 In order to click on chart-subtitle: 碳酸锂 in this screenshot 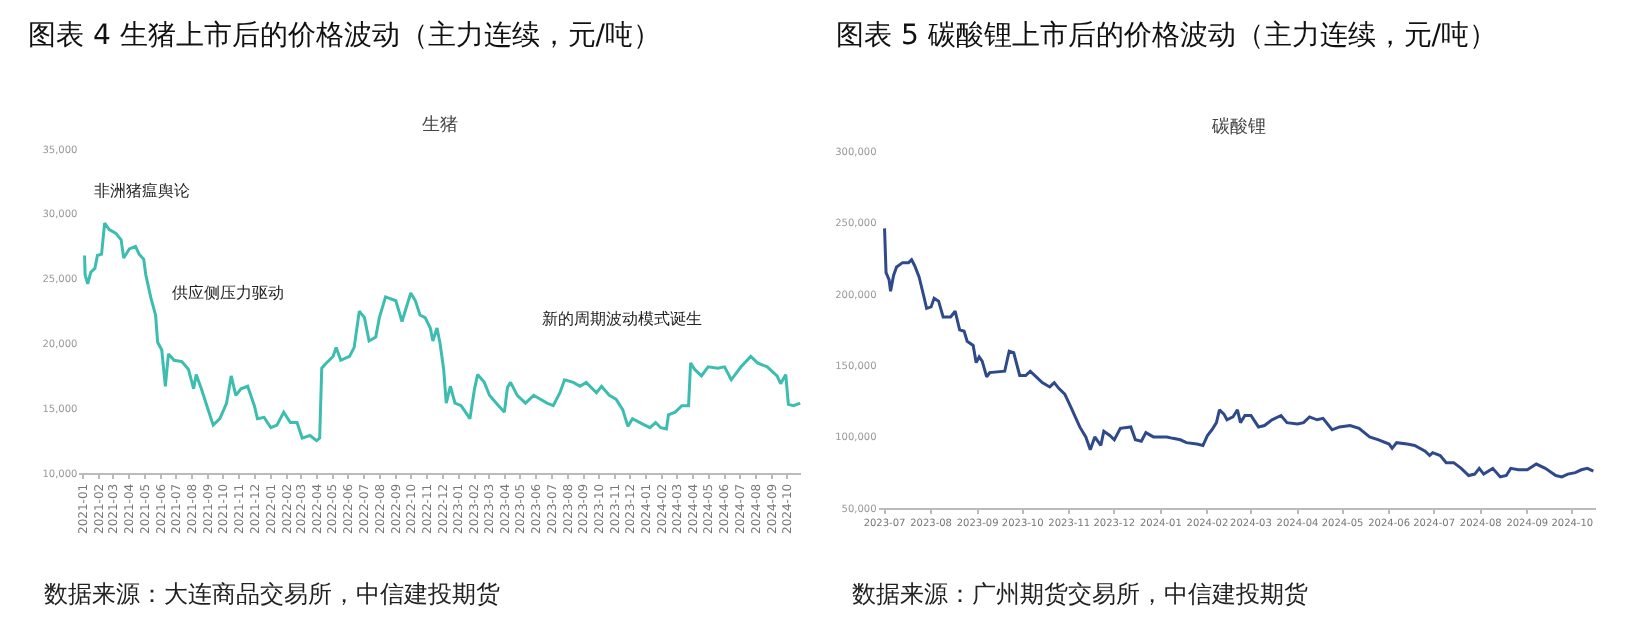, I will do `click(1238, 127)`.